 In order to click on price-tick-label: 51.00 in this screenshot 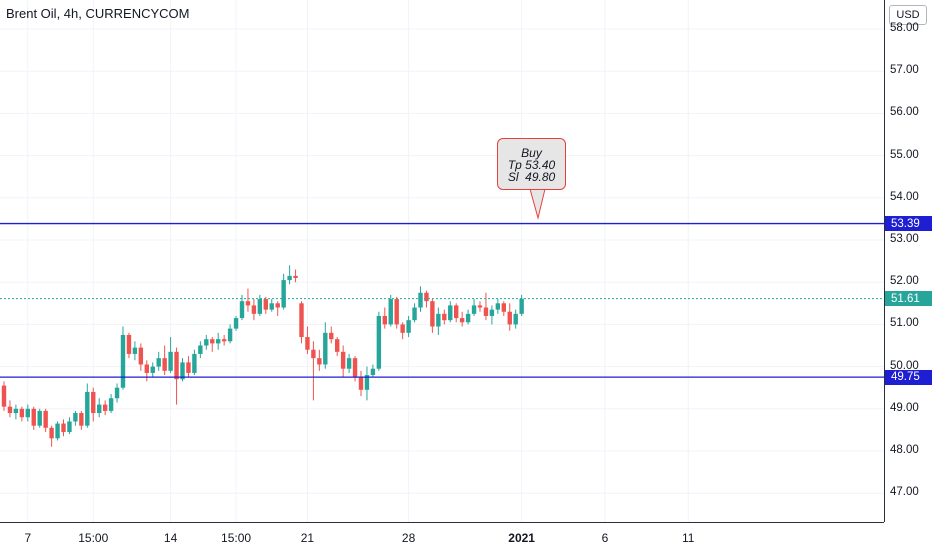, I will do `click(904, 323)`.